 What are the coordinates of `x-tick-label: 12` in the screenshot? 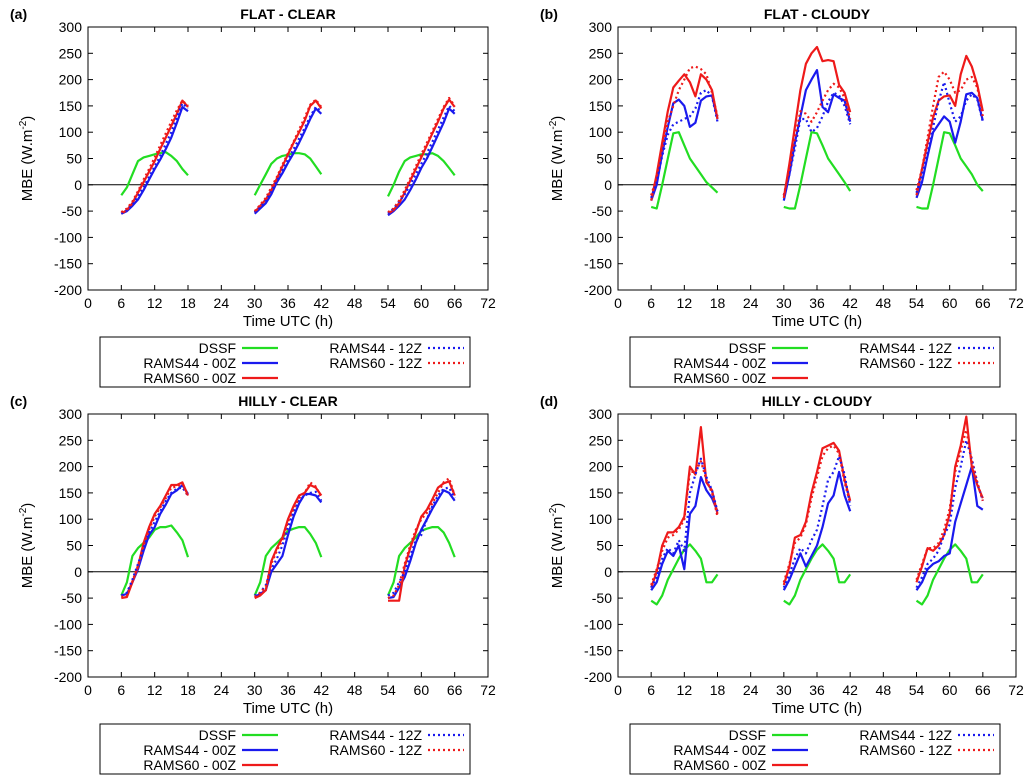 It's located at (685, 690).